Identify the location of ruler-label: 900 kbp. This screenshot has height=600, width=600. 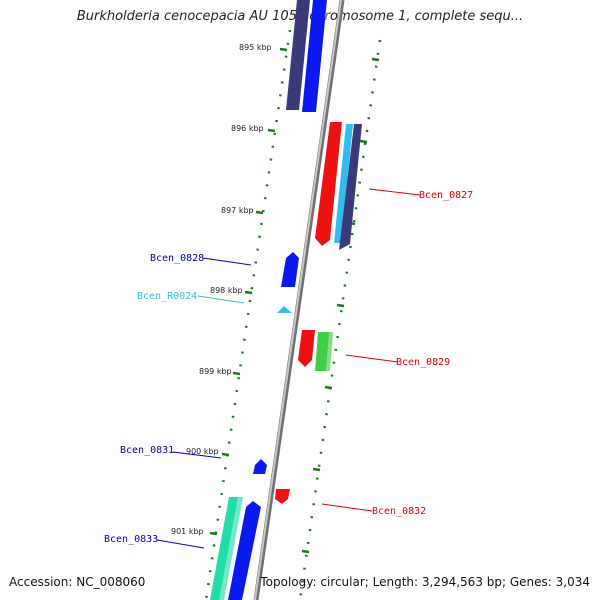
(202, 451).